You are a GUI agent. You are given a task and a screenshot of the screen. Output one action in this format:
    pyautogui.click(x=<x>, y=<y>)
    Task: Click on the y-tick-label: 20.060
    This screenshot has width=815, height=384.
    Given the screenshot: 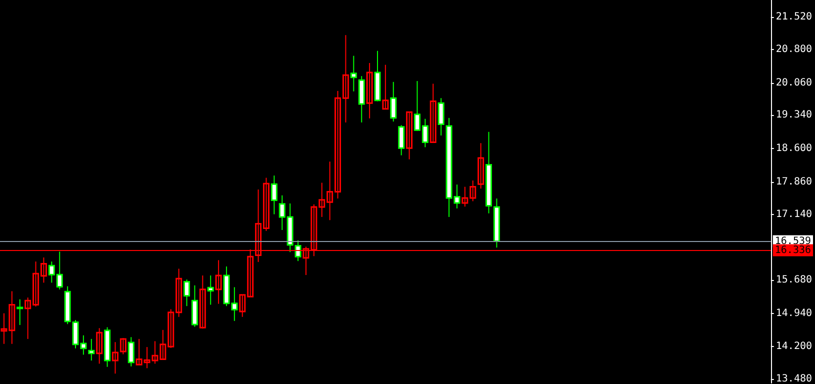 What is the action you would take?
    pyautogui.click(x=794, y=82)
    